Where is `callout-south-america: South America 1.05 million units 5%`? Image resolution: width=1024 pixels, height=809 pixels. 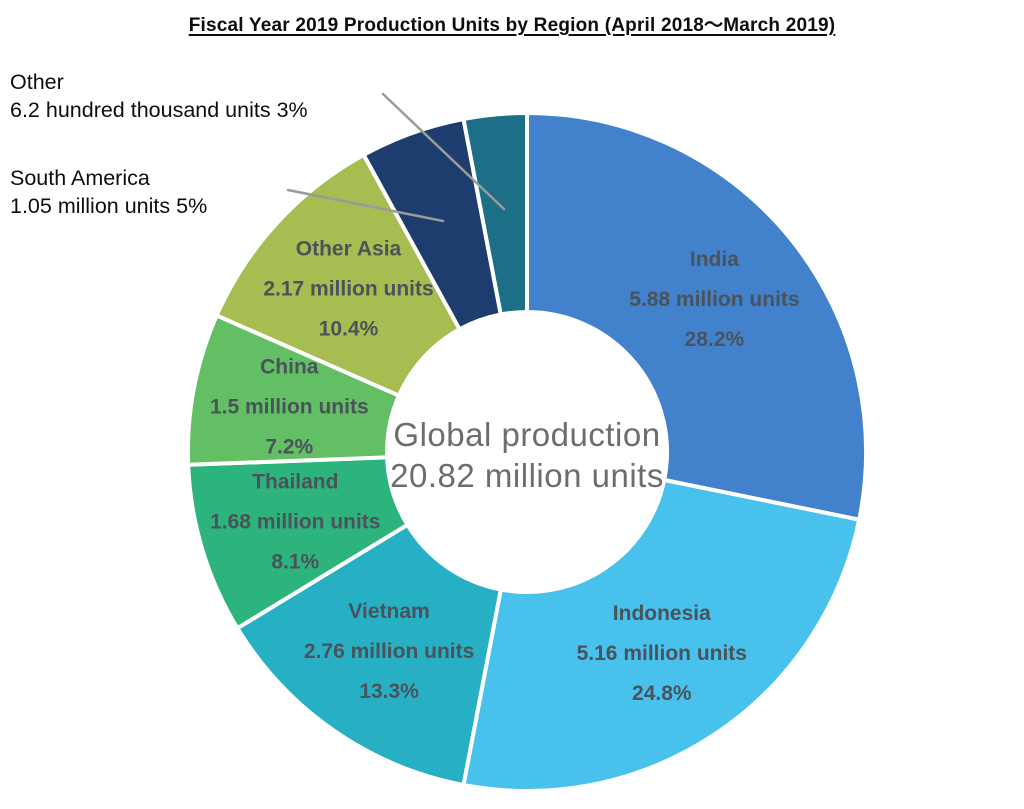
callout-south-america: South America 1.05 million units 5% is located at coordinates (108, 192).